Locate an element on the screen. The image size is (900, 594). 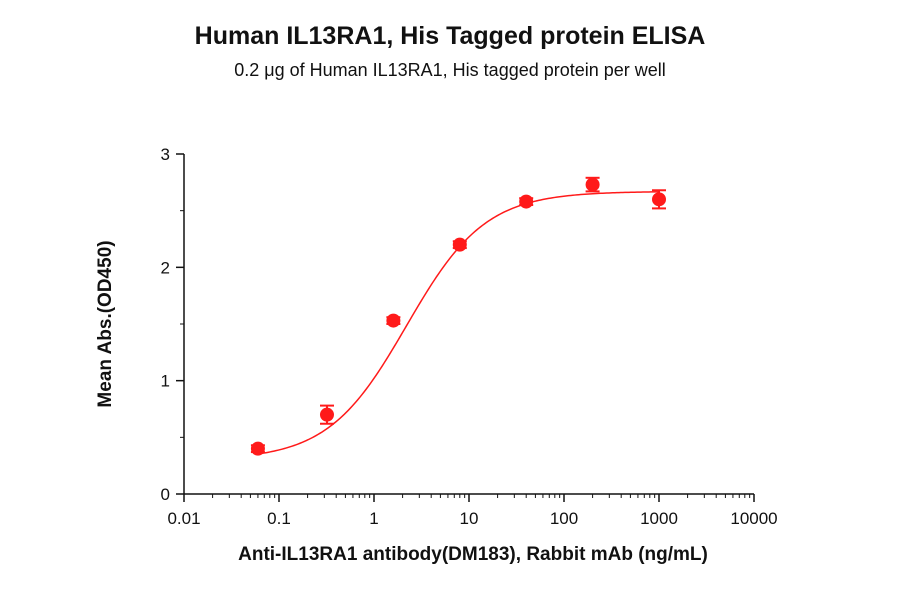
chart-title: Human IL13RA1, His Tagged protein ELISA is located at coordinates (450, 36).